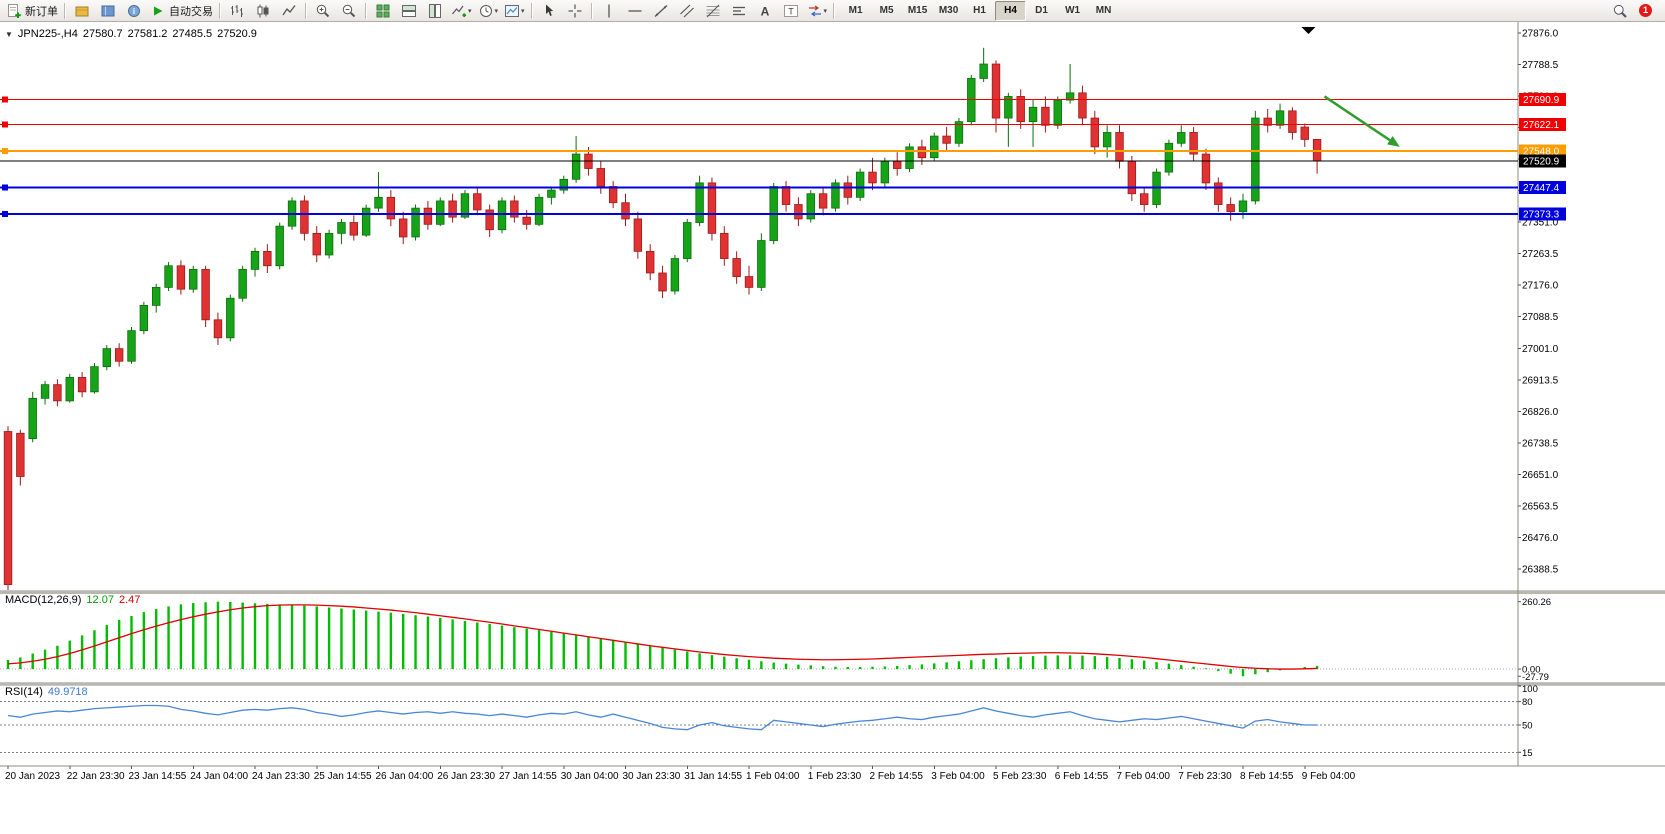 Image resolution: width=1665 pixels, height=834 pixels. What do you see at coordinates (67, 692) in the screenshot?
I see `rsi-value: 49.9718` at bounding box center [67, 692].